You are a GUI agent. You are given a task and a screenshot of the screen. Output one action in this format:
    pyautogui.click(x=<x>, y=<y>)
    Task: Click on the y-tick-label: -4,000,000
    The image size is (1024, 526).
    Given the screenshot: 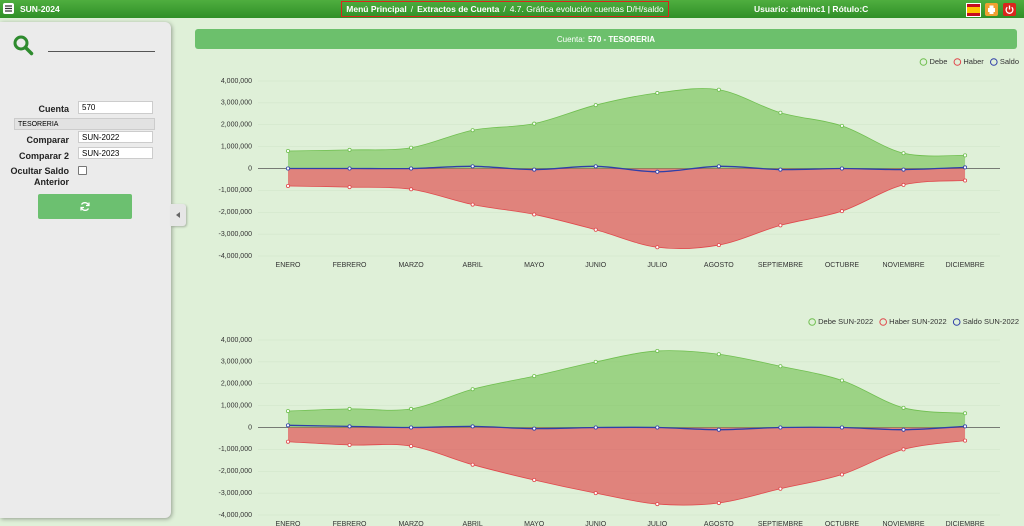 What is the action you would take?
    pyautogui.click(x=236, y=256)
    